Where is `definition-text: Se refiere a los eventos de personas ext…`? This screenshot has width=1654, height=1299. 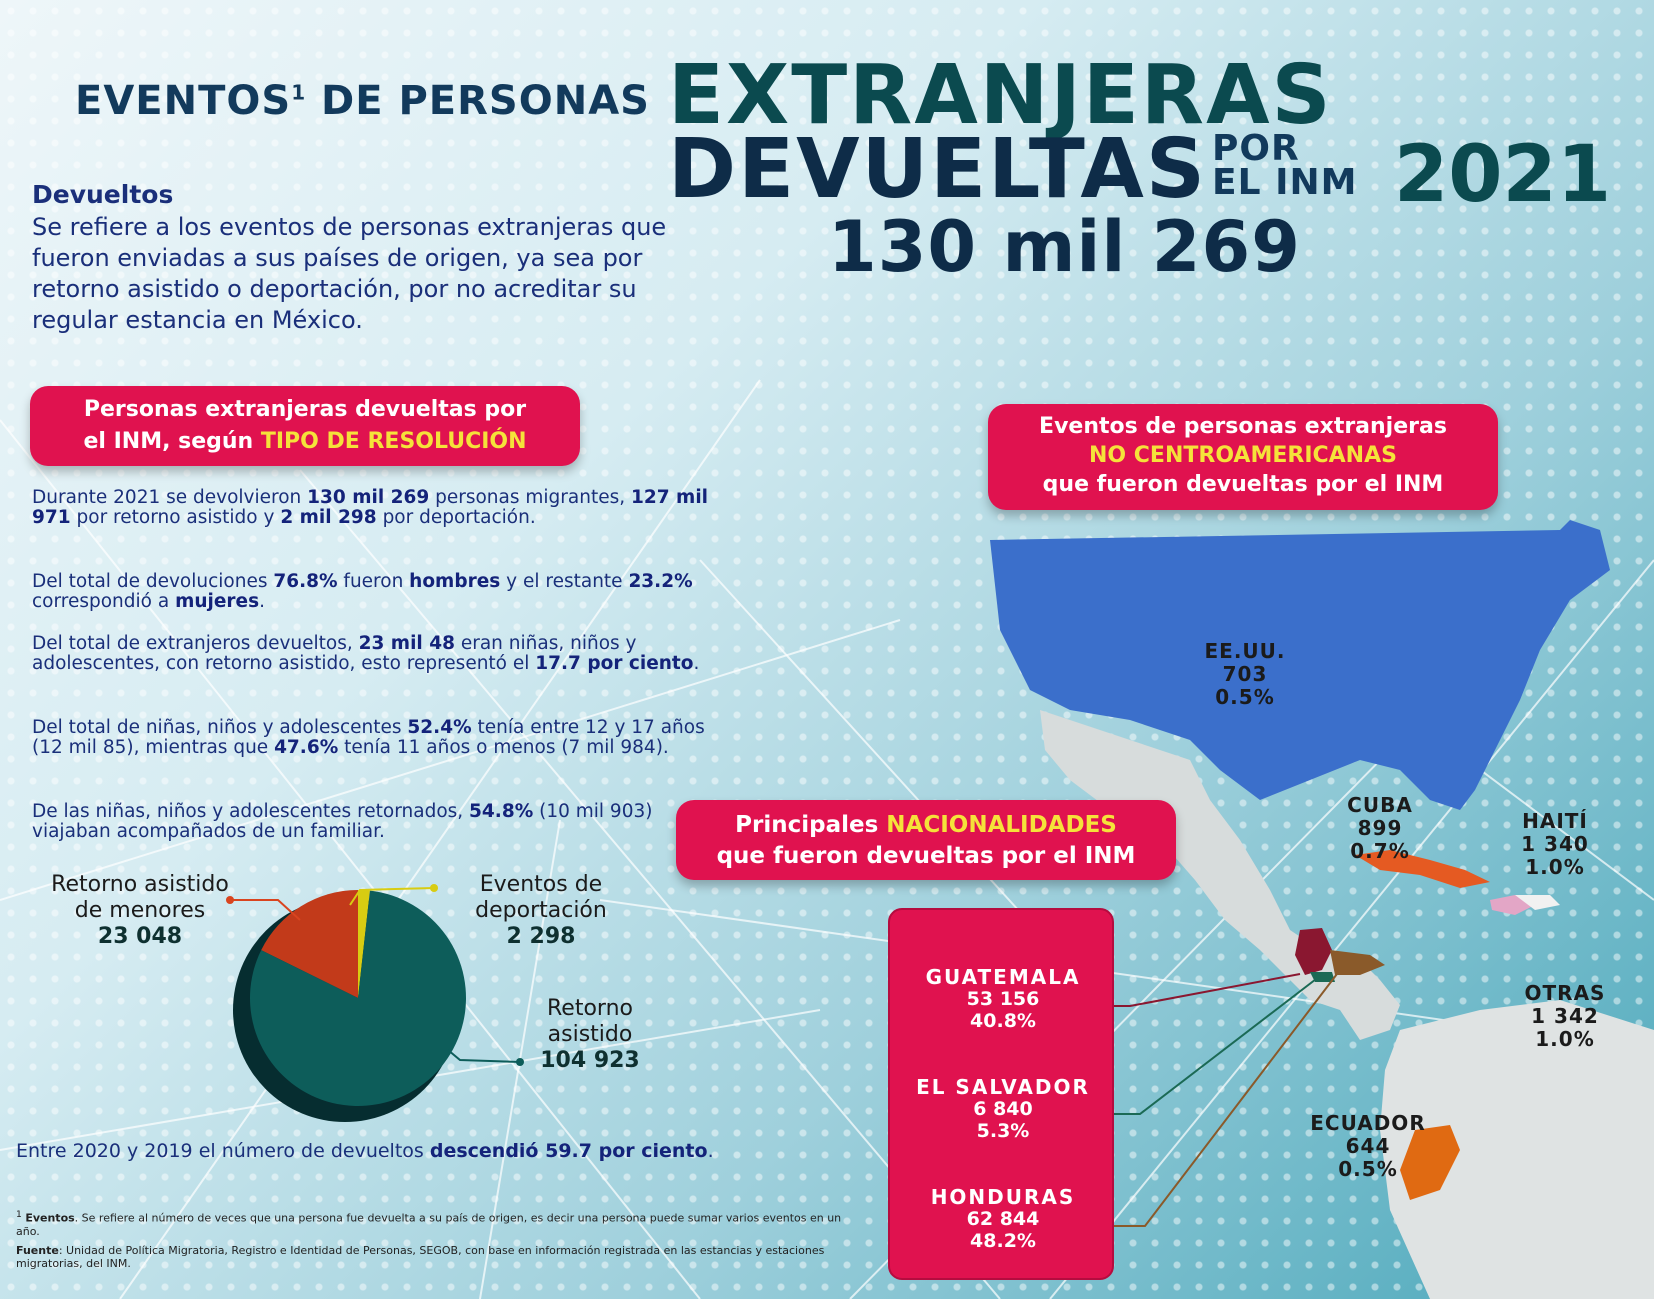
definition-text: Se refiere a los eventos de personas ext… is located at coordinates (349, 273).